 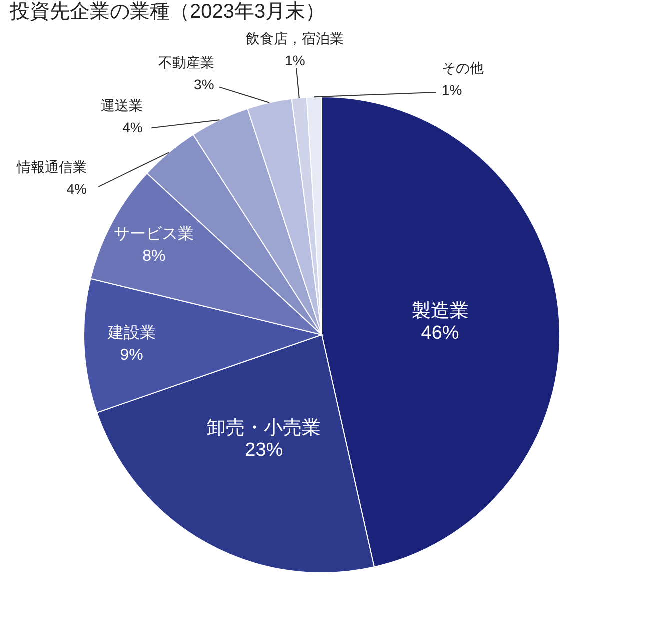 What do you see at coordinates (51, 167) in the screenshot?
I see `slice-label: 情報通信業` at bounding box center [51, 167].